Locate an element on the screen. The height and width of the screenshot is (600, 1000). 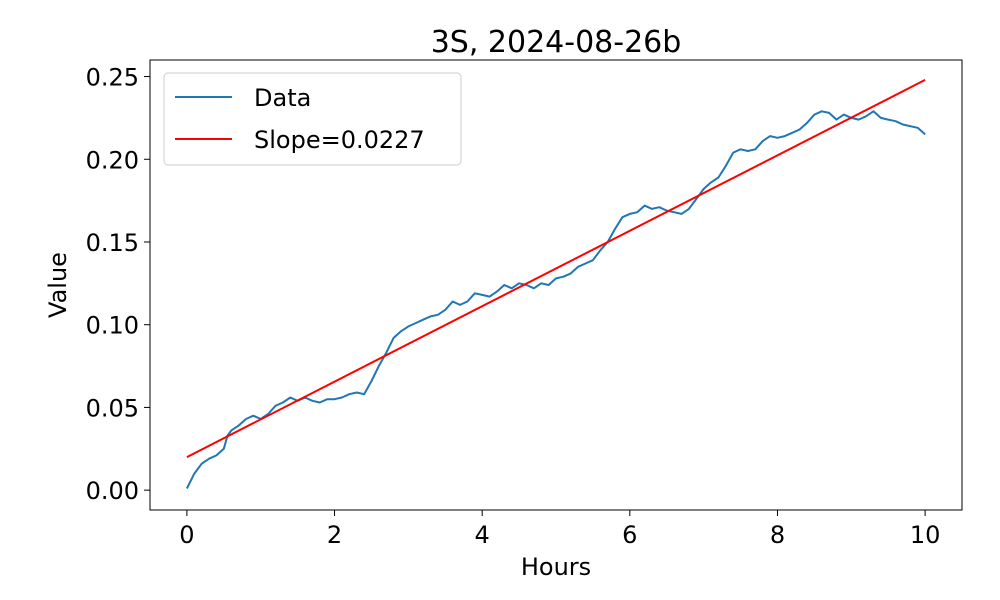
x-axis-label: Hours is located at coordinates (556, 567).